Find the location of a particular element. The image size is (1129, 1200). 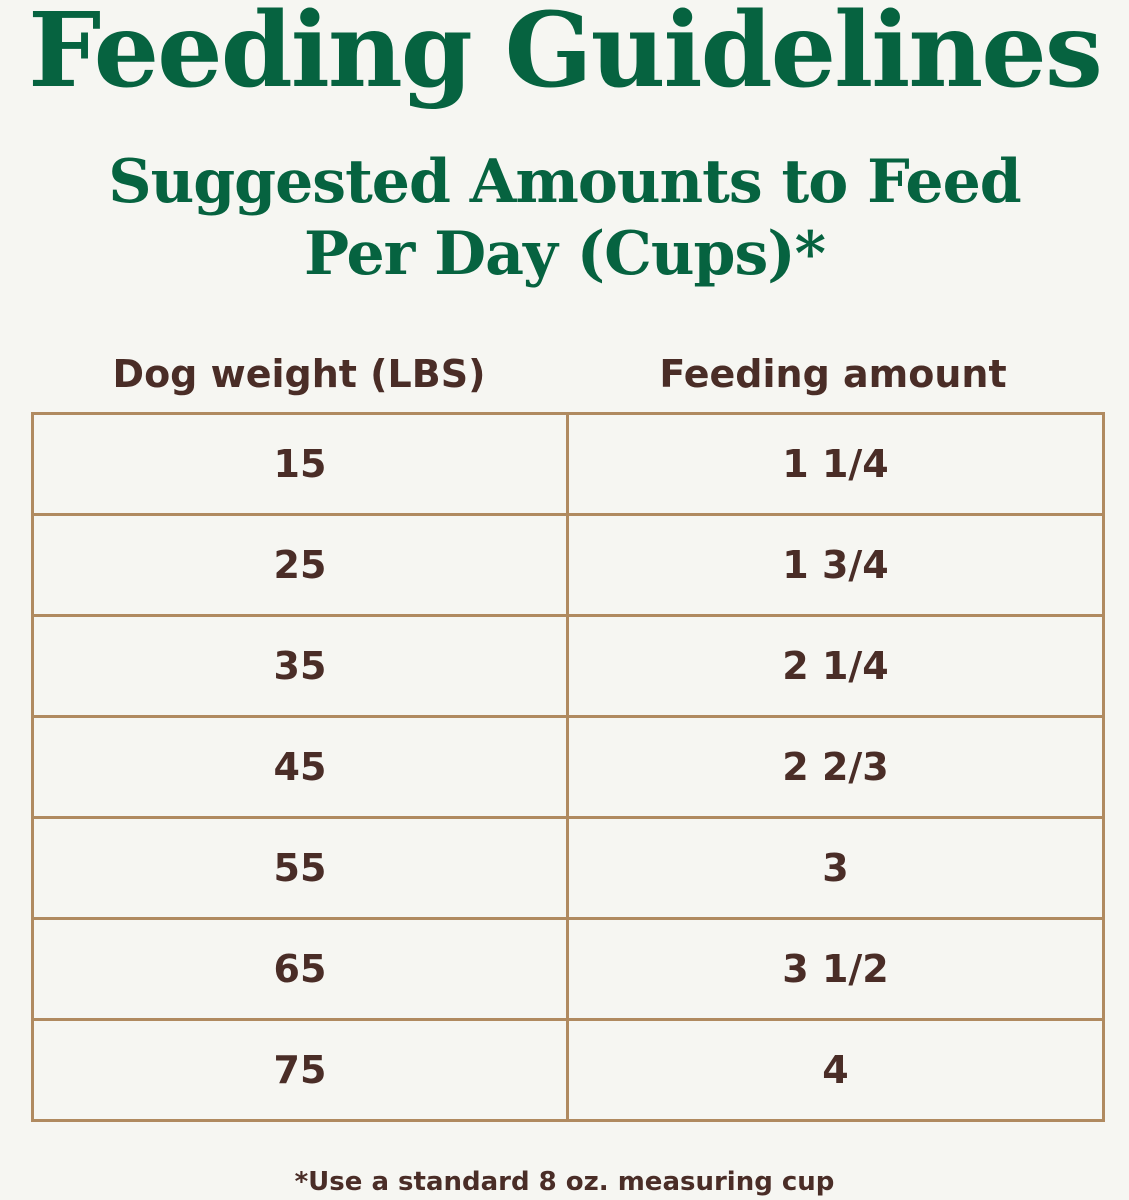

table-row: 45 2 2/3 is located at coordinates (568, 767).